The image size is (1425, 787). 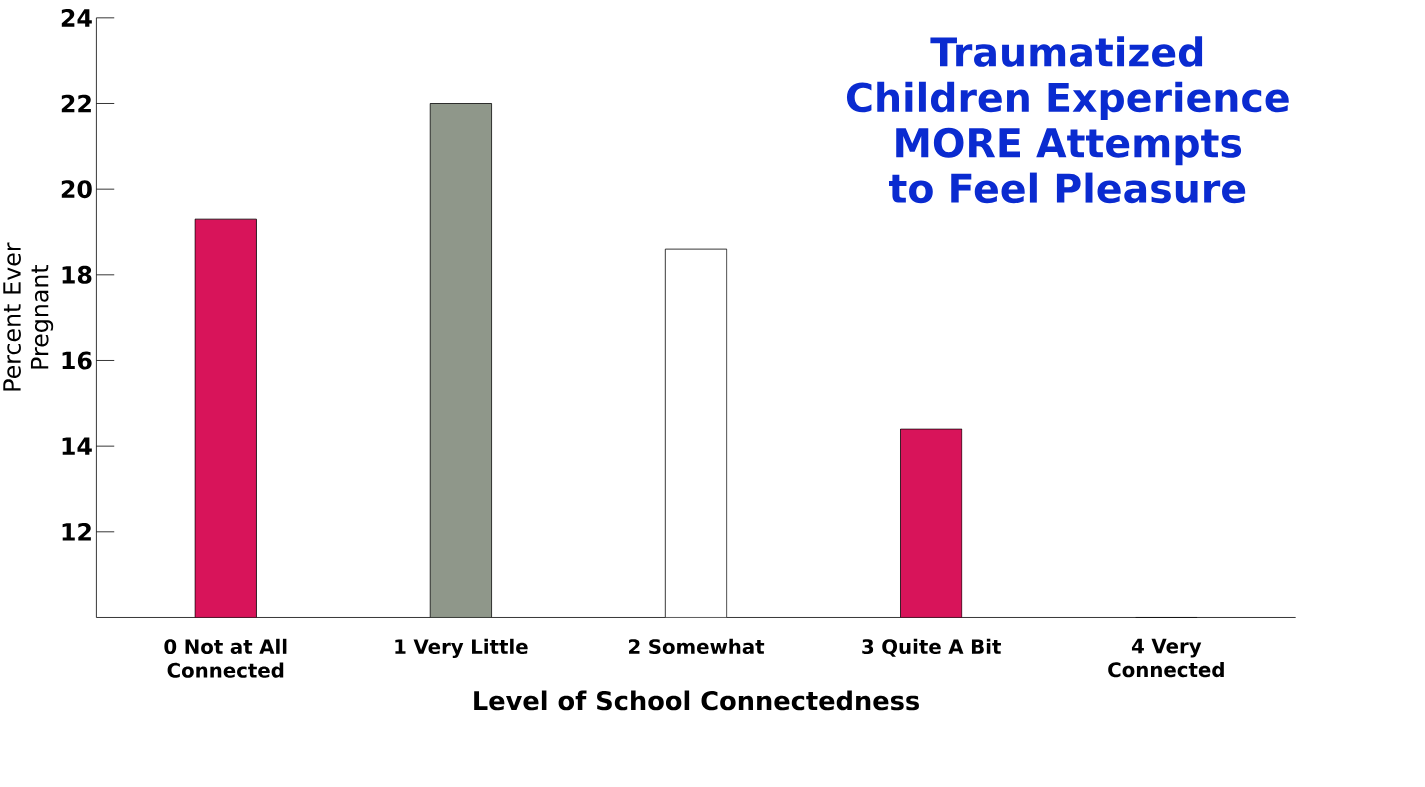 What do you see at coordinates (697, 646) in the screenshot?
I see `x-tick-label: 2 Somewhat` at bounding box center [697, 646].